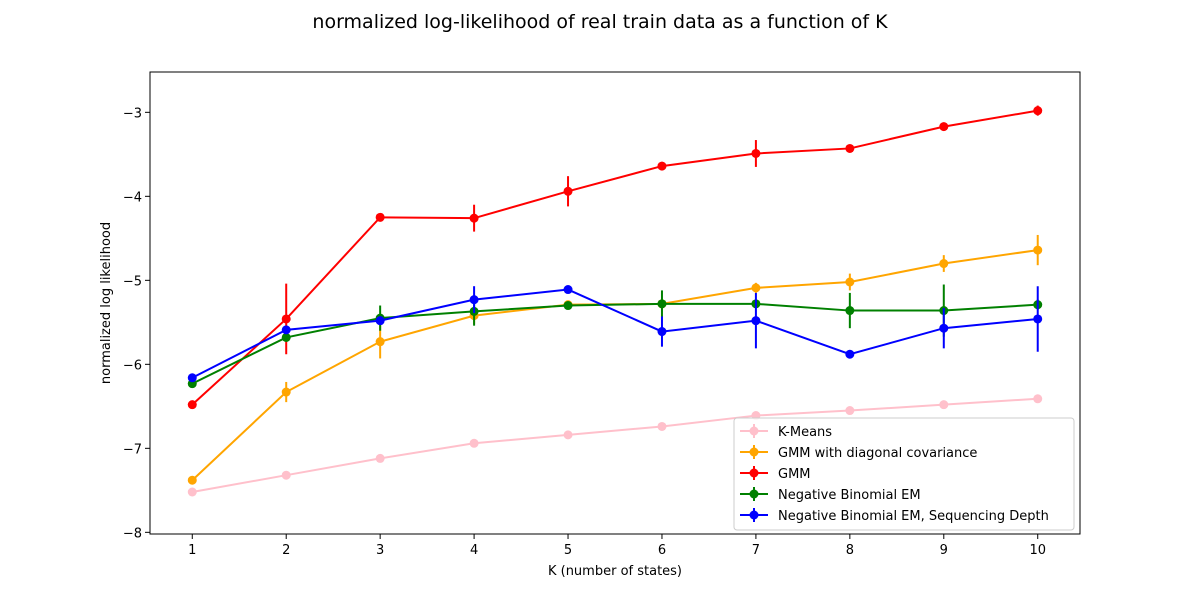 The height and width of the screenshot is (600, 1200). Describe the element at coordinates (849, 495) in the screenshot. I see `legend-label: Negative Binomial EM` at that location.